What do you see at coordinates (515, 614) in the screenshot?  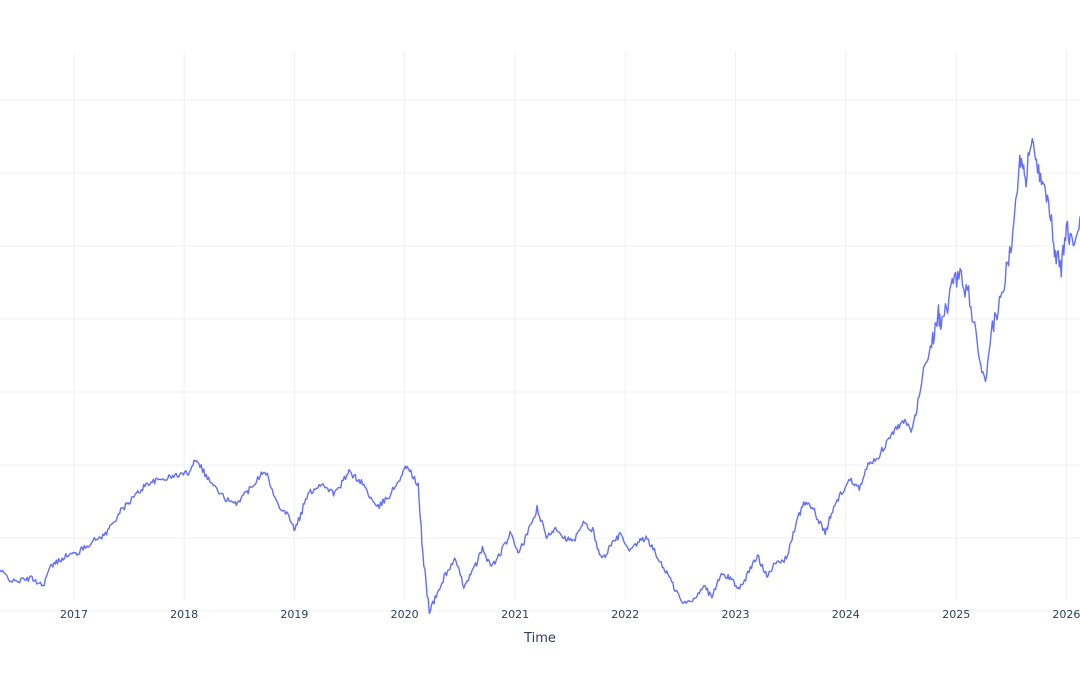 I see `x-tick-label: 2021` at bounding box center [515, 614].